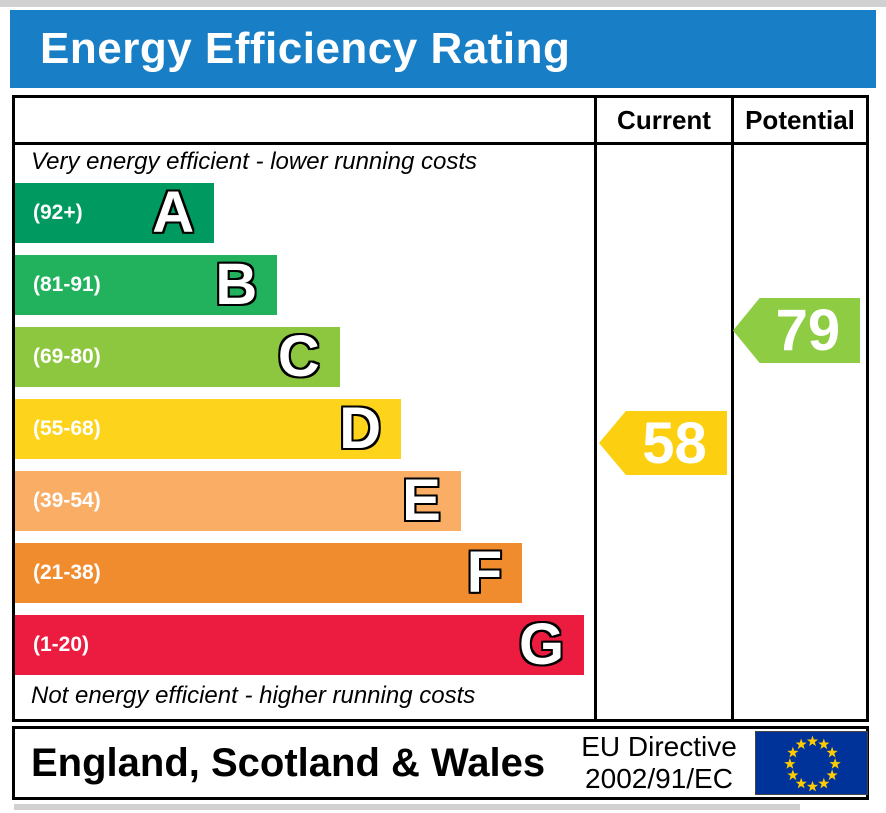 Image resolution: width=886 pixels, height=813 pixels. I want to click on header-divider, so click(440, 143).